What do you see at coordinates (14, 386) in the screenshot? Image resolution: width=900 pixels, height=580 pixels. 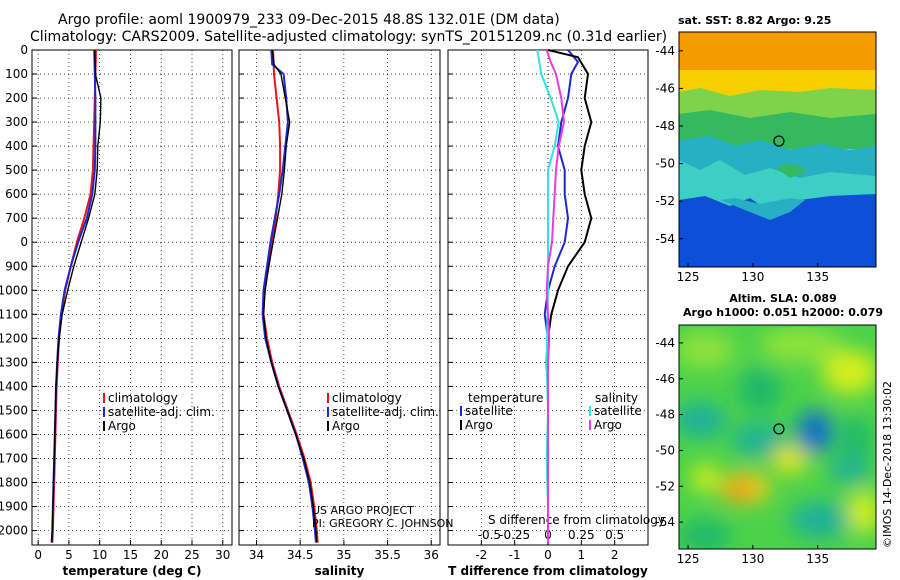 I see `y-tick-label: 1400` at bounding box center [14, 386].